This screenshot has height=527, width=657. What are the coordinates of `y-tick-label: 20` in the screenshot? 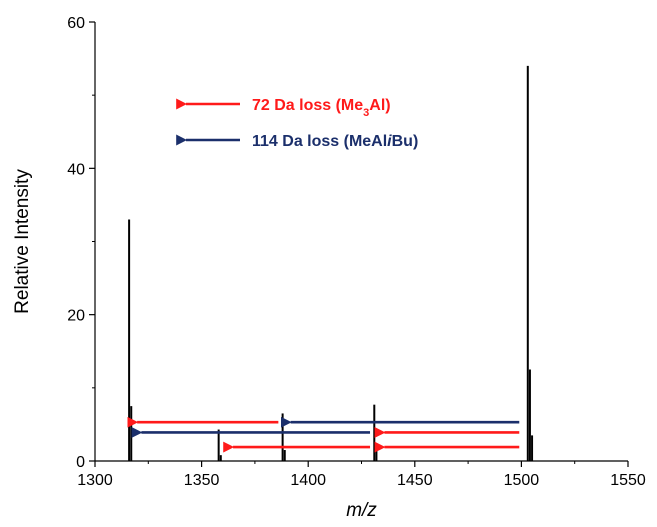 It's located at (76, 316).